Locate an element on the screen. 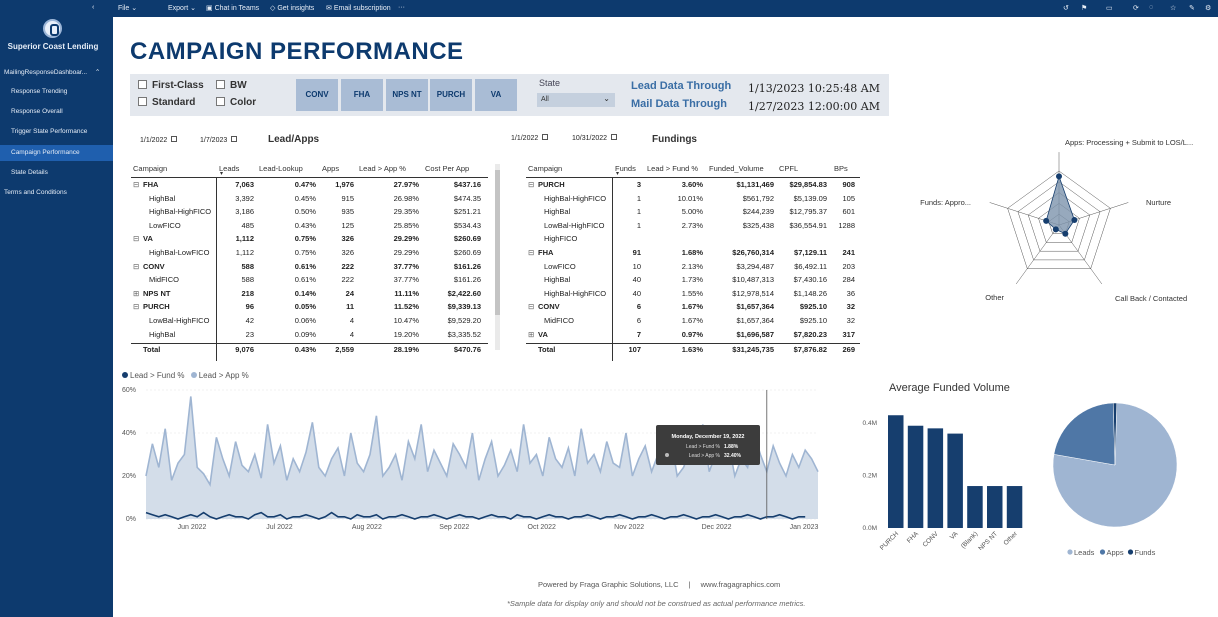  bookmark-icon: ⚑ is located at coordinates (1084, 8).